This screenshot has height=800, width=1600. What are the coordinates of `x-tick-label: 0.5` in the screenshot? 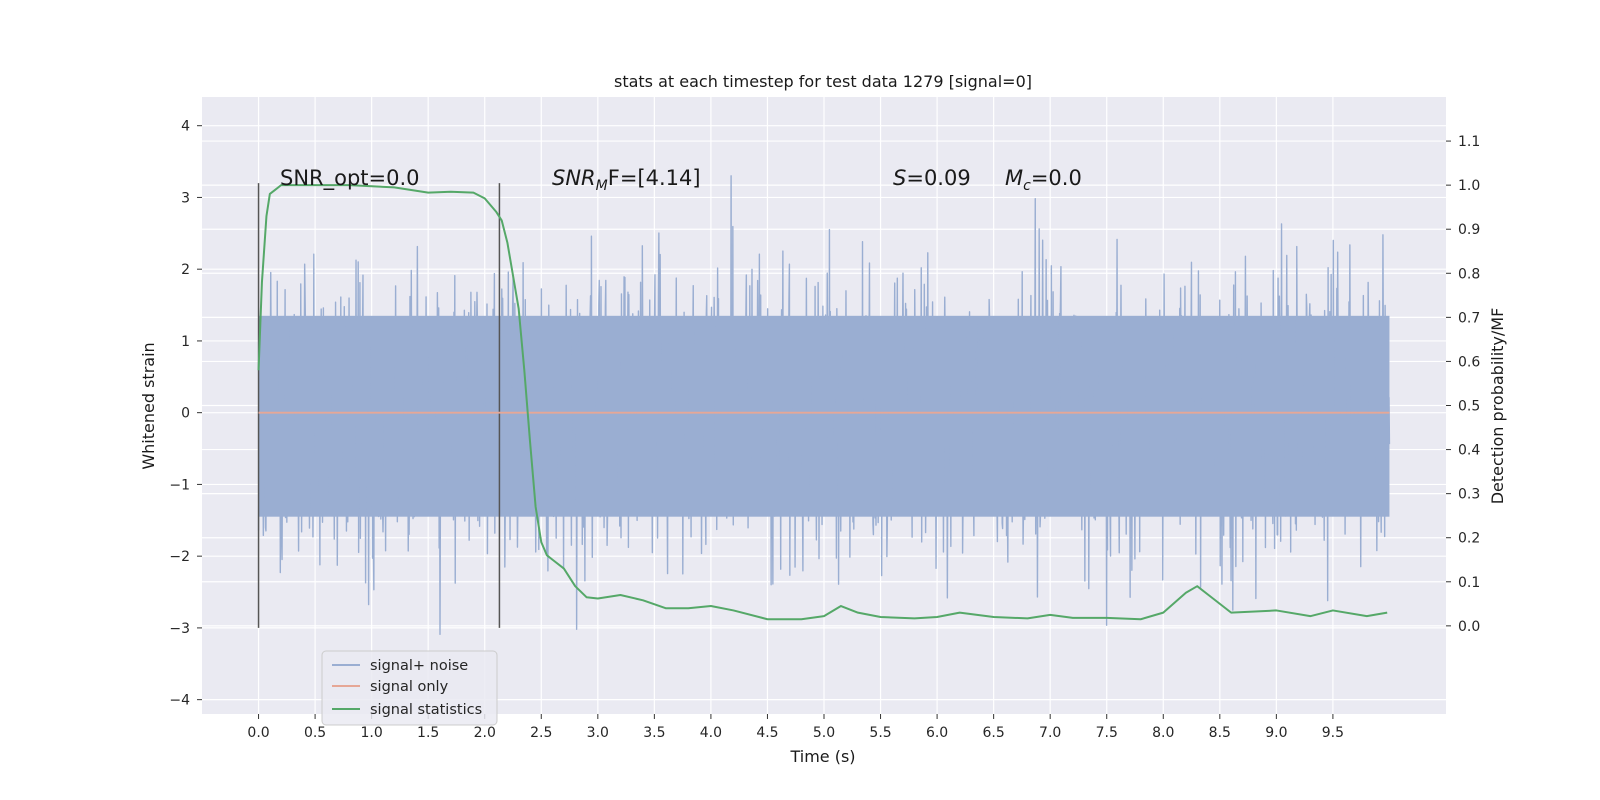 It's located at (315, 733).